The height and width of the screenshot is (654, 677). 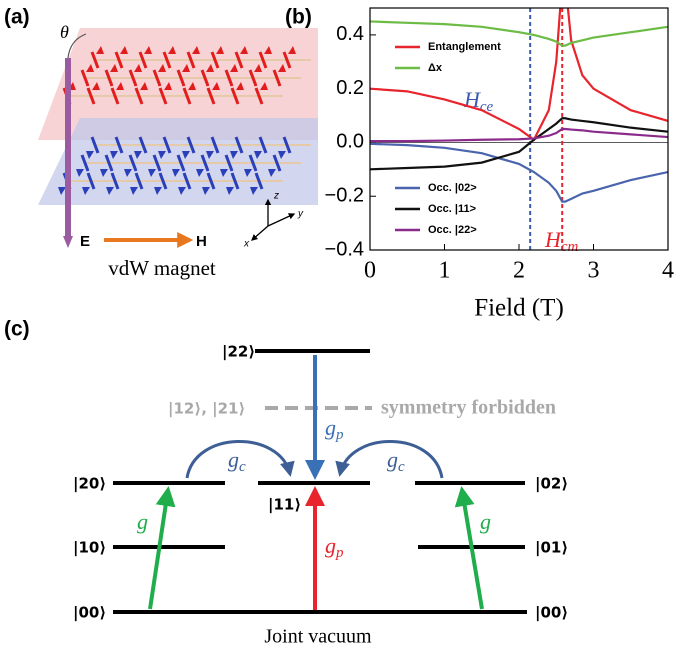 I want to click on g-left-arrow, so click(x=162, y=548).